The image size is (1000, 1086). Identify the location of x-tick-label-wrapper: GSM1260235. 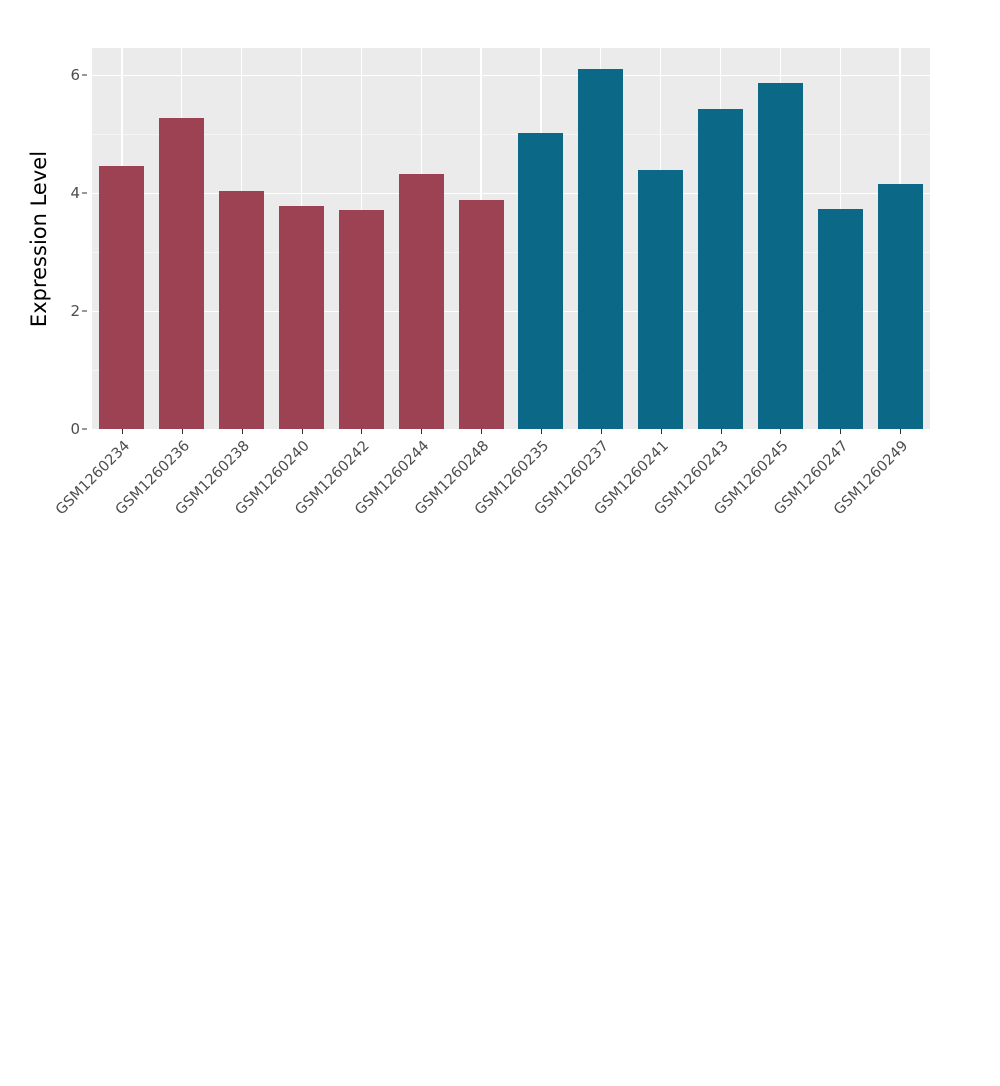
(355, 635).